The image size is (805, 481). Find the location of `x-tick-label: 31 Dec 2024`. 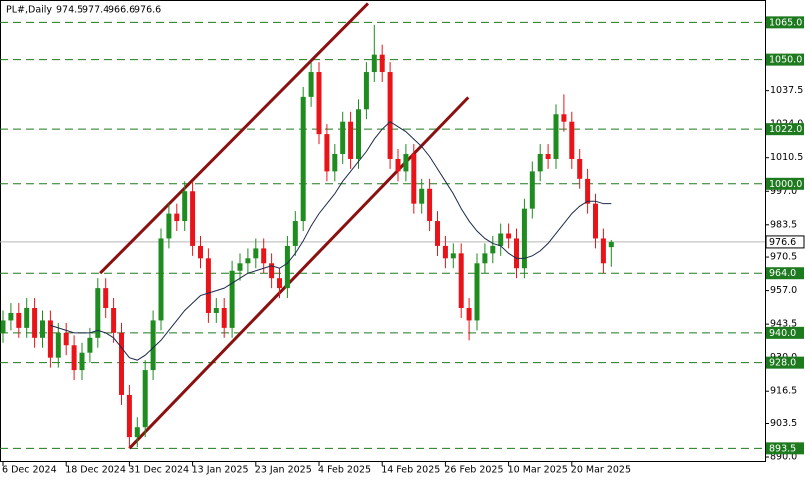

x-tick-label: 31 Dec 2024 is located at coordinates (158, 470).